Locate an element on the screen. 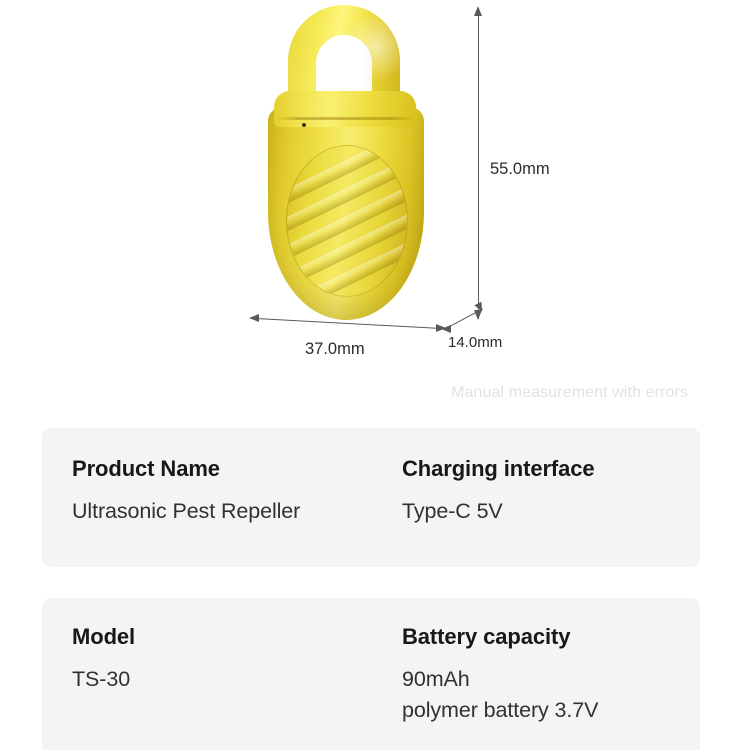 This screenshot has height=750, width=750. spec-column-product-name: Product Name Ultrasonic Pest Repeller is located at coordinates (186, 491).